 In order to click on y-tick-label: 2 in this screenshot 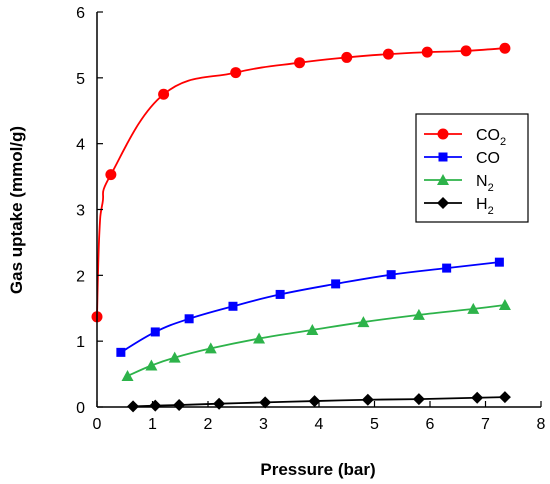, I will do `click(80, 276)`.